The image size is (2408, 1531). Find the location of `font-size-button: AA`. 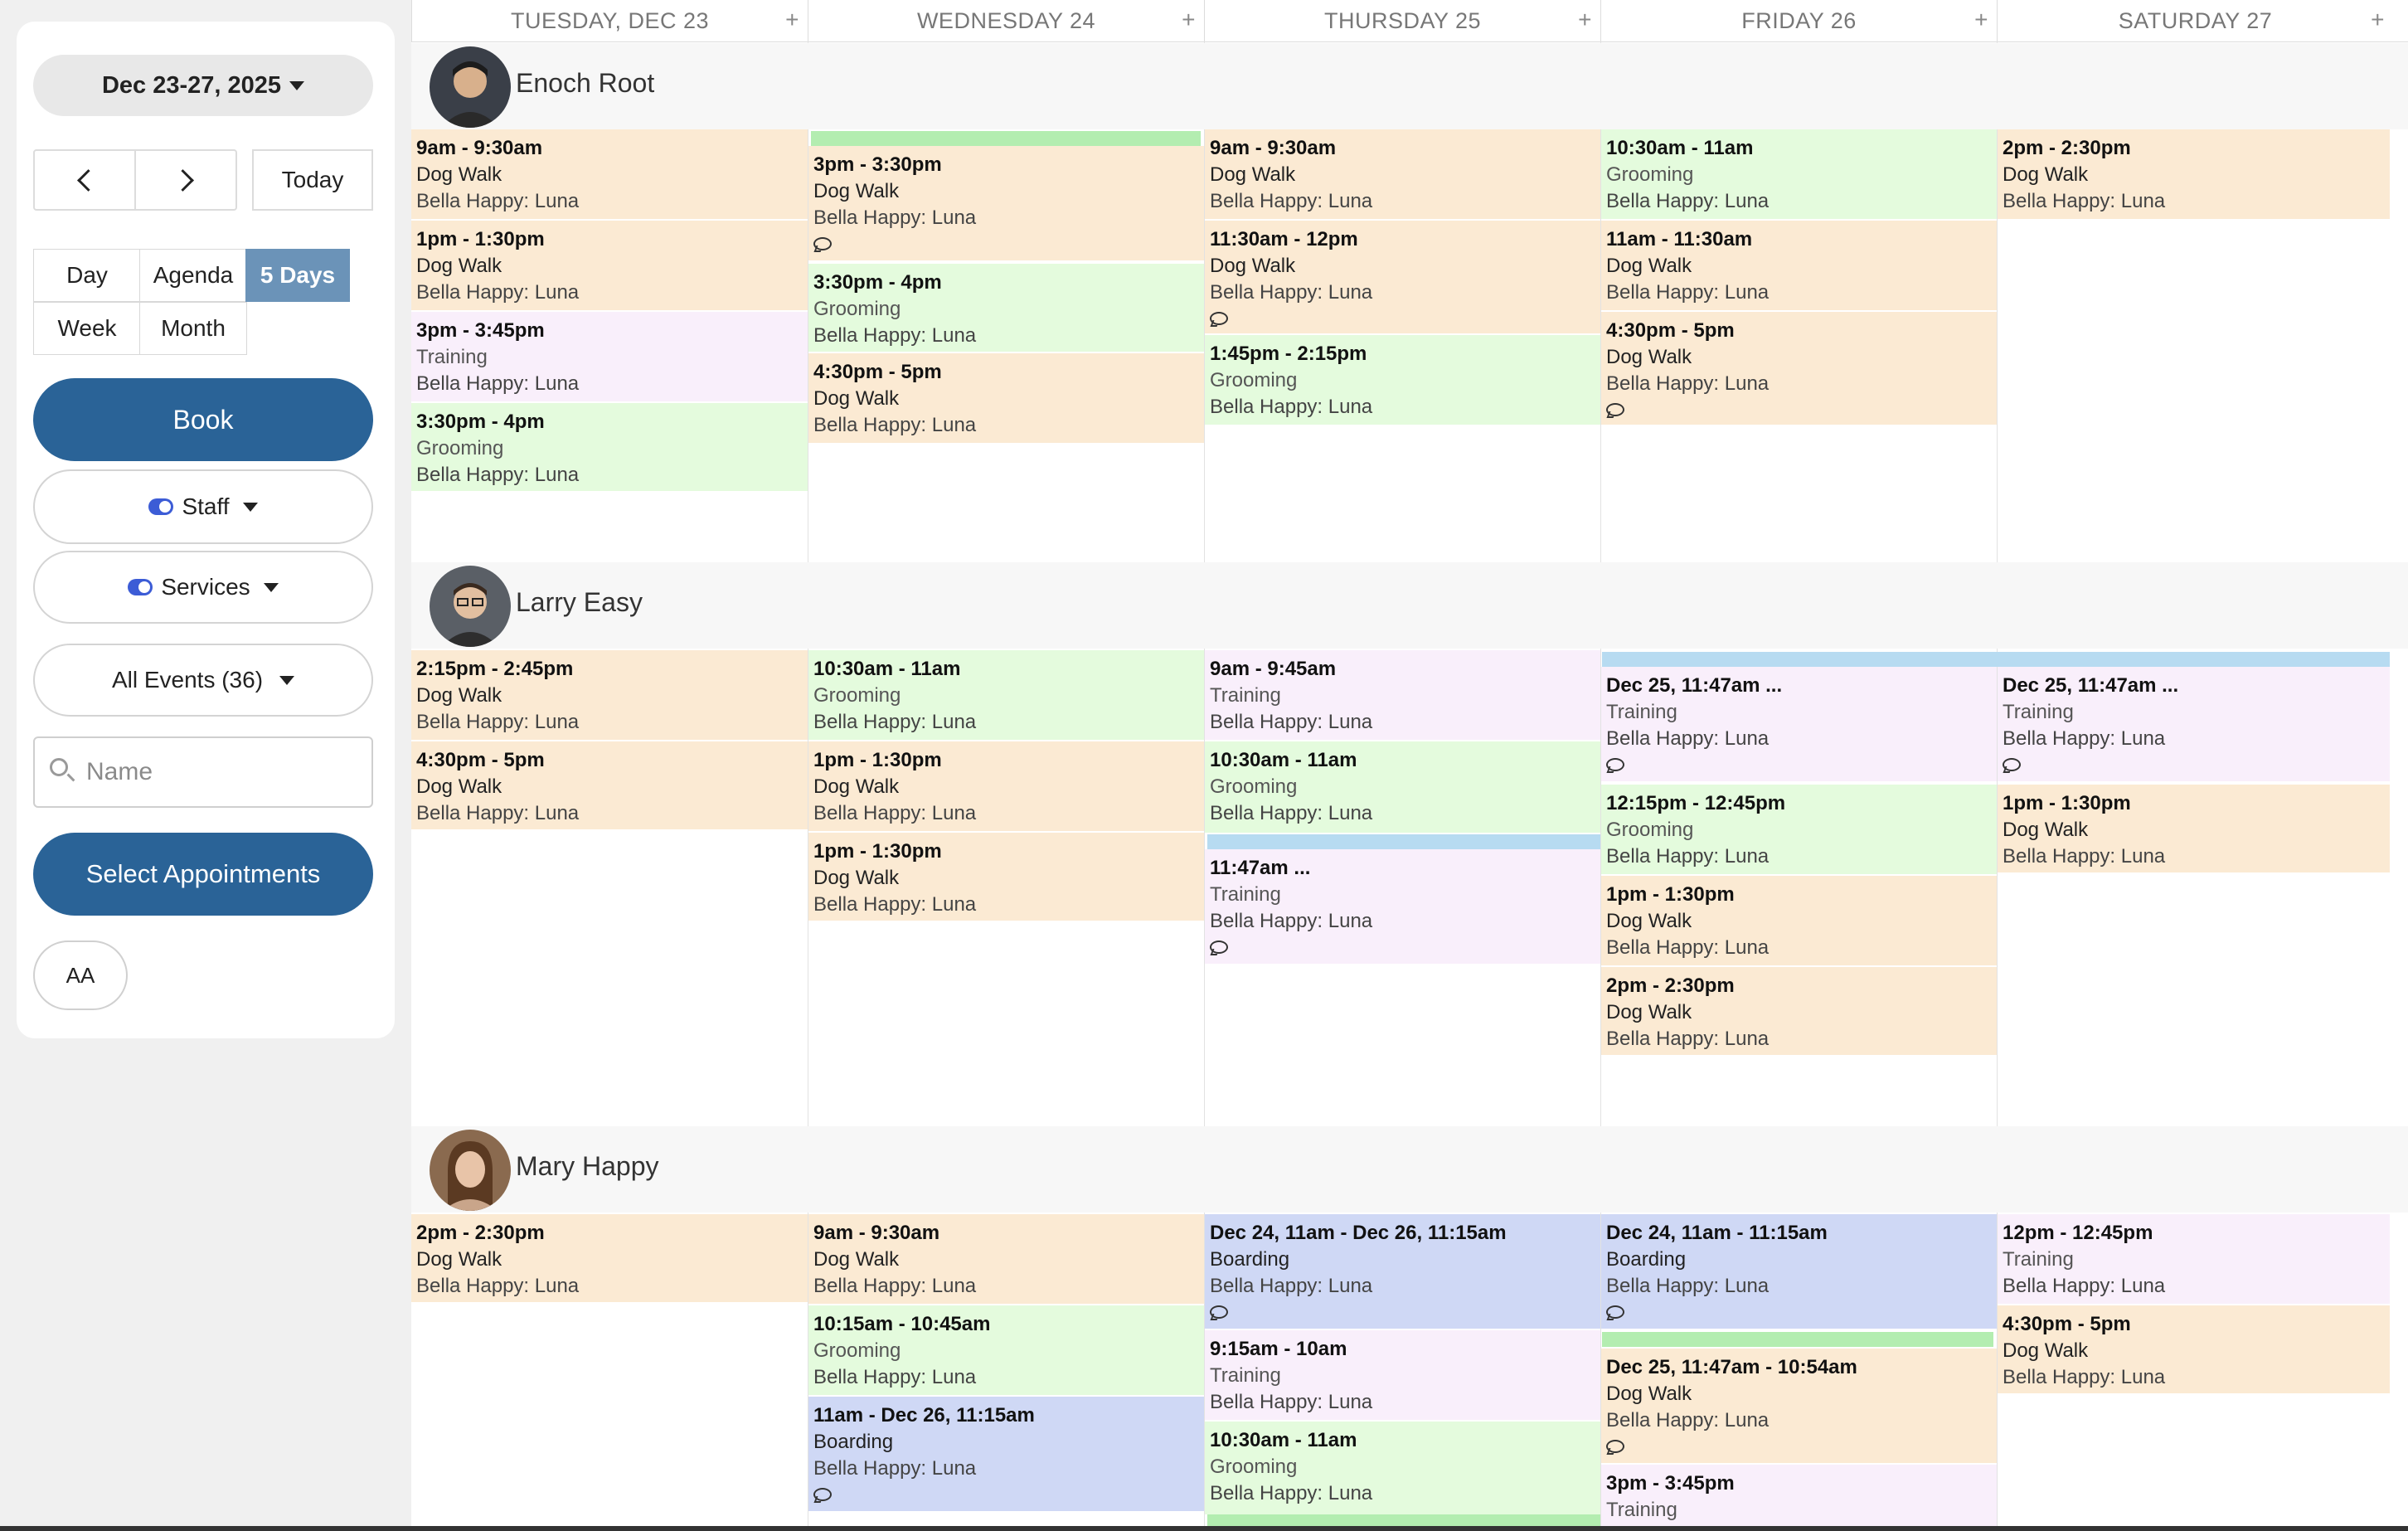

font-size-button: AA is located at coordinates (80, 975).